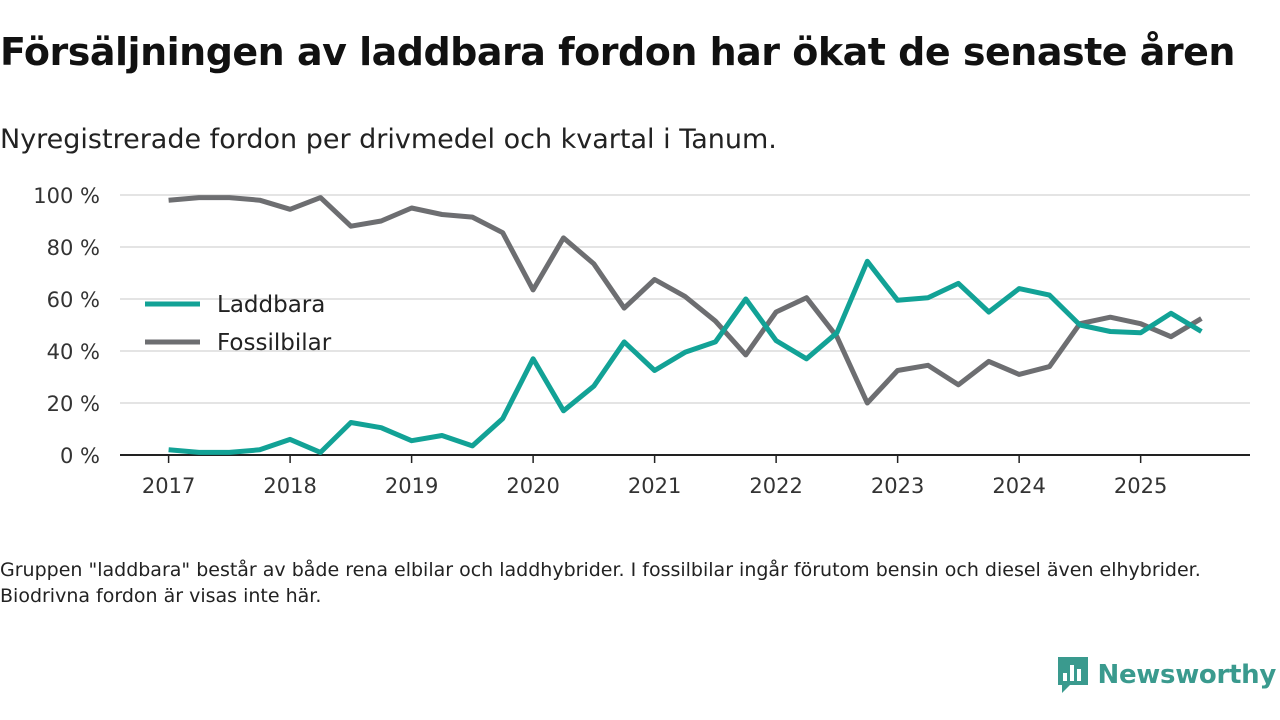  Describe the element at coordinates (532, 486) in the screenshot. I see `x-tick-label: 2020` at that location.